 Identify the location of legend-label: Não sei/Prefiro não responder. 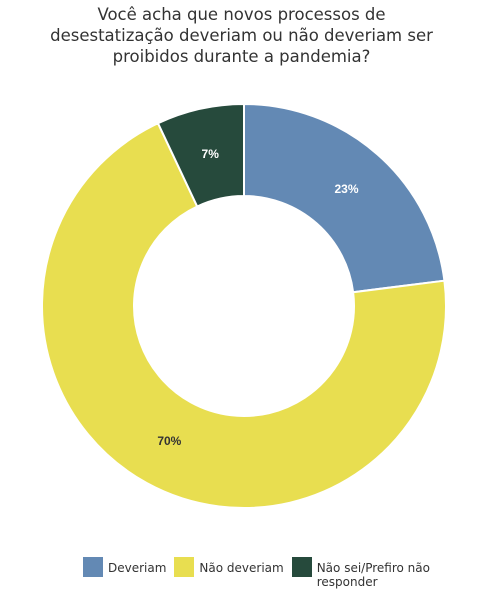
(373, 575).